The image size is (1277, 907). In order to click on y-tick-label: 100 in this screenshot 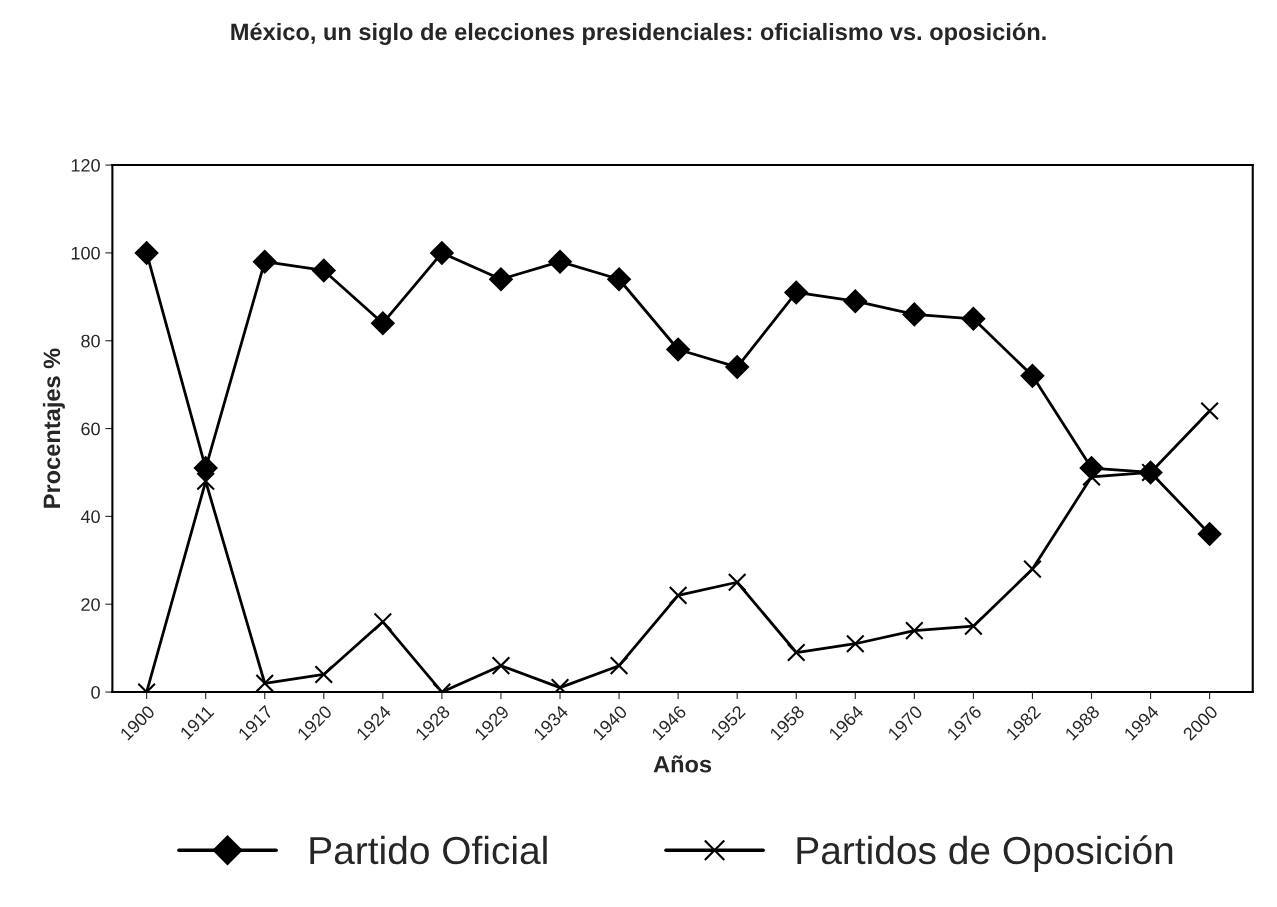, I will do `click(85, 253)`.